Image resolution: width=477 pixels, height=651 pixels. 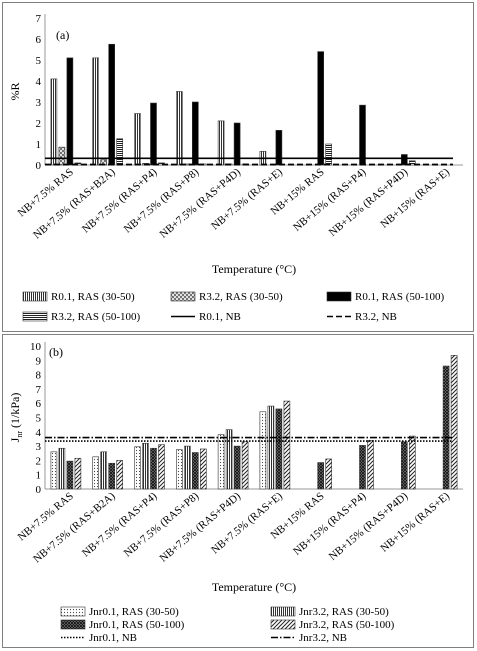 I want to click on legend-label: R3.2, RAS (30-50), so click(x=241, y=297).